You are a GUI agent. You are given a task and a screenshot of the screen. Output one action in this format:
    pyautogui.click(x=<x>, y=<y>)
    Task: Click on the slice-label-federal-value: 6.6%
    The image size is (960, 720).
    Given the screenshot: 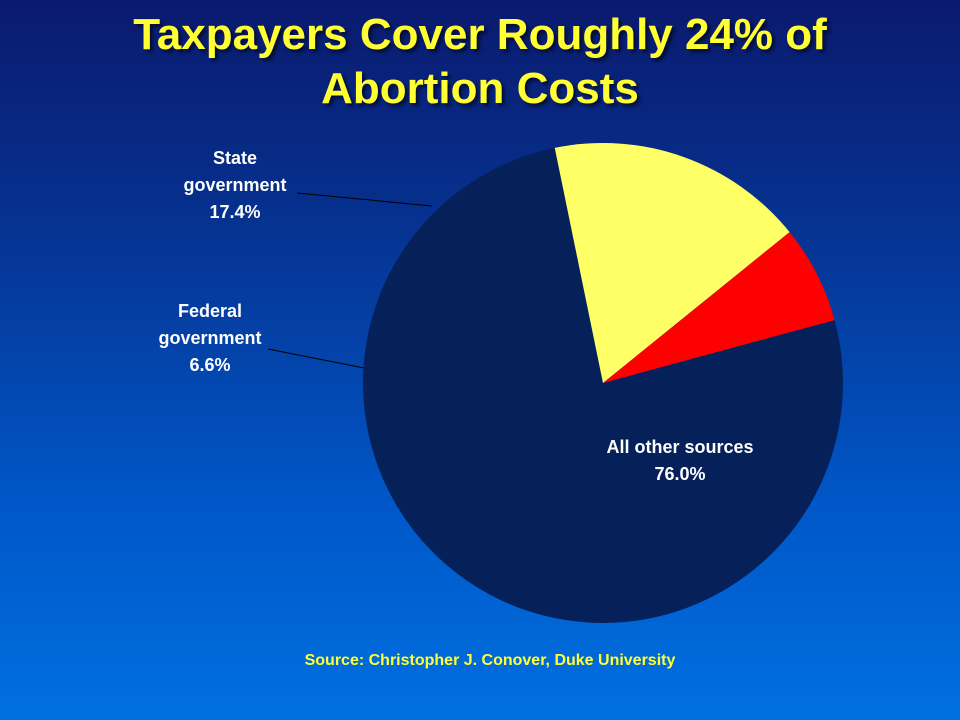 What is the action you would take?
    pyautogui.click(x=210, y=365)
    